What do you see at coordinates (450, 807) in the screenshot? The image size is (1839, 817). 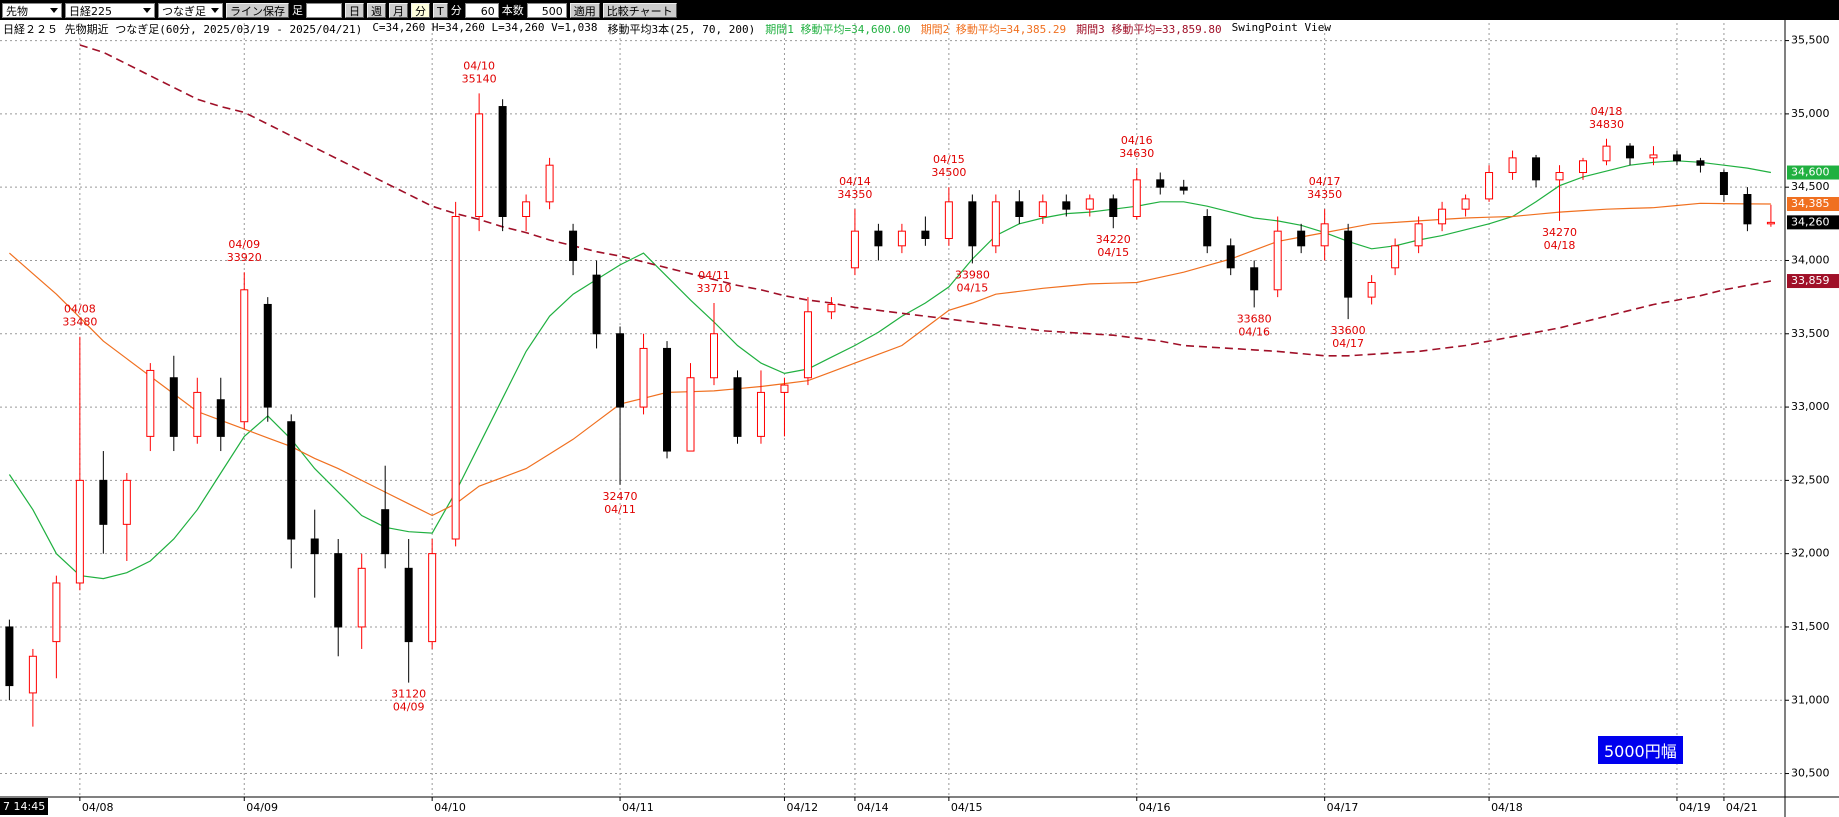 I see `x-tick-label: 04/10` at bounding box center [450, 807].